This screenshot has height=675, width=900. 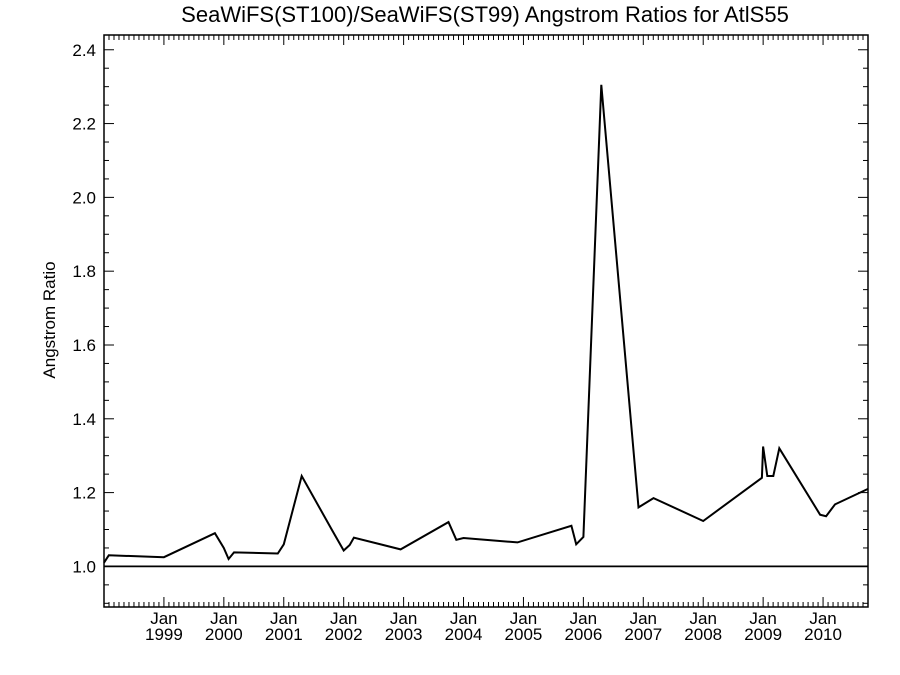 I want to click on y-tick-label: 2.2, so click(x=84, y=124).